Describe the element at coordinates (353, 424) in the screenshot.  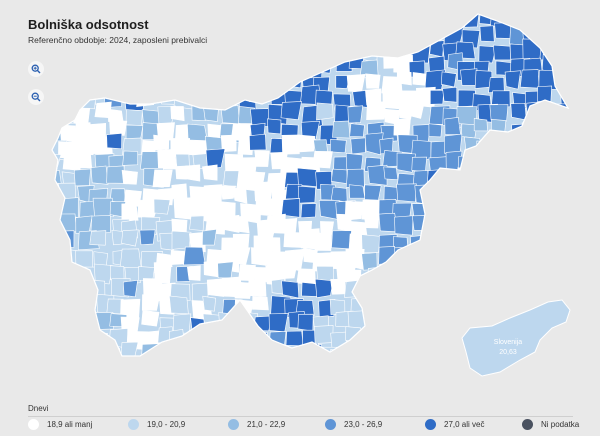
I see `legend-item-4: 23,0 - 26,9` at that location.